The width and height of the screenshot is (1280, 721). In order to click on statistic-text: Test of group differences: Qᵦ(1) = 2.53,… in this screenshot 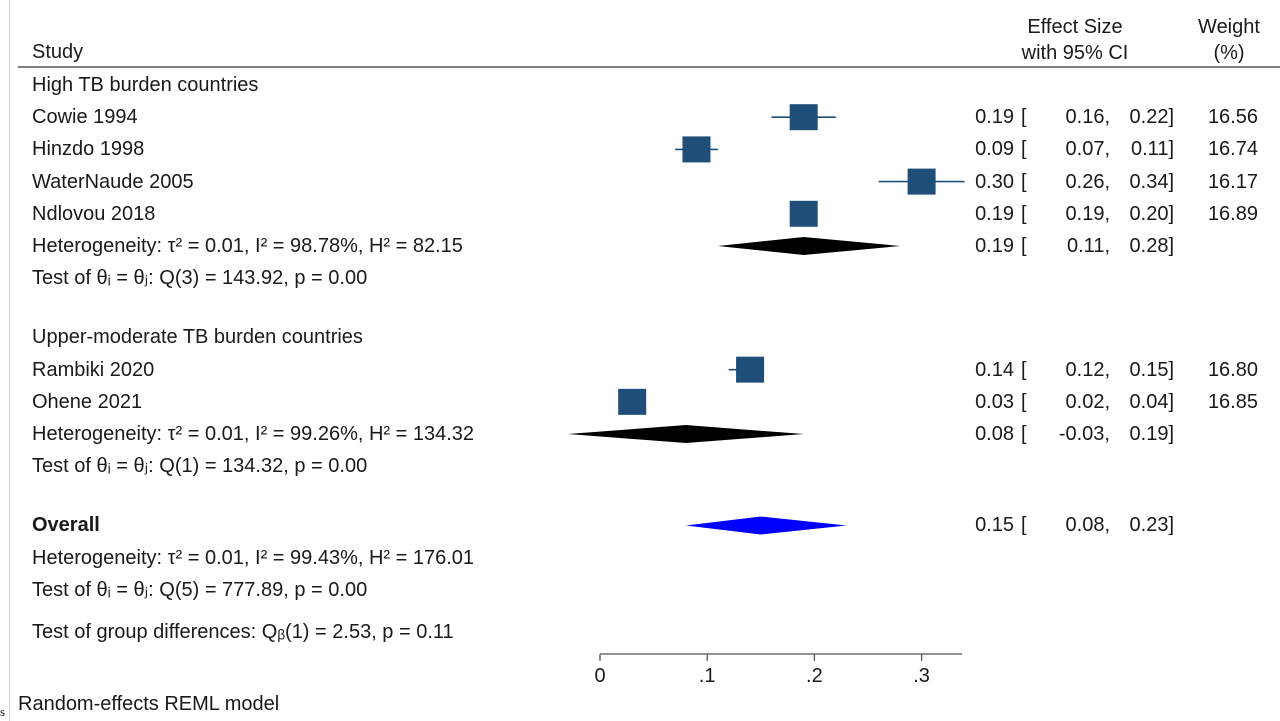, I will do `click(243, 631)`.